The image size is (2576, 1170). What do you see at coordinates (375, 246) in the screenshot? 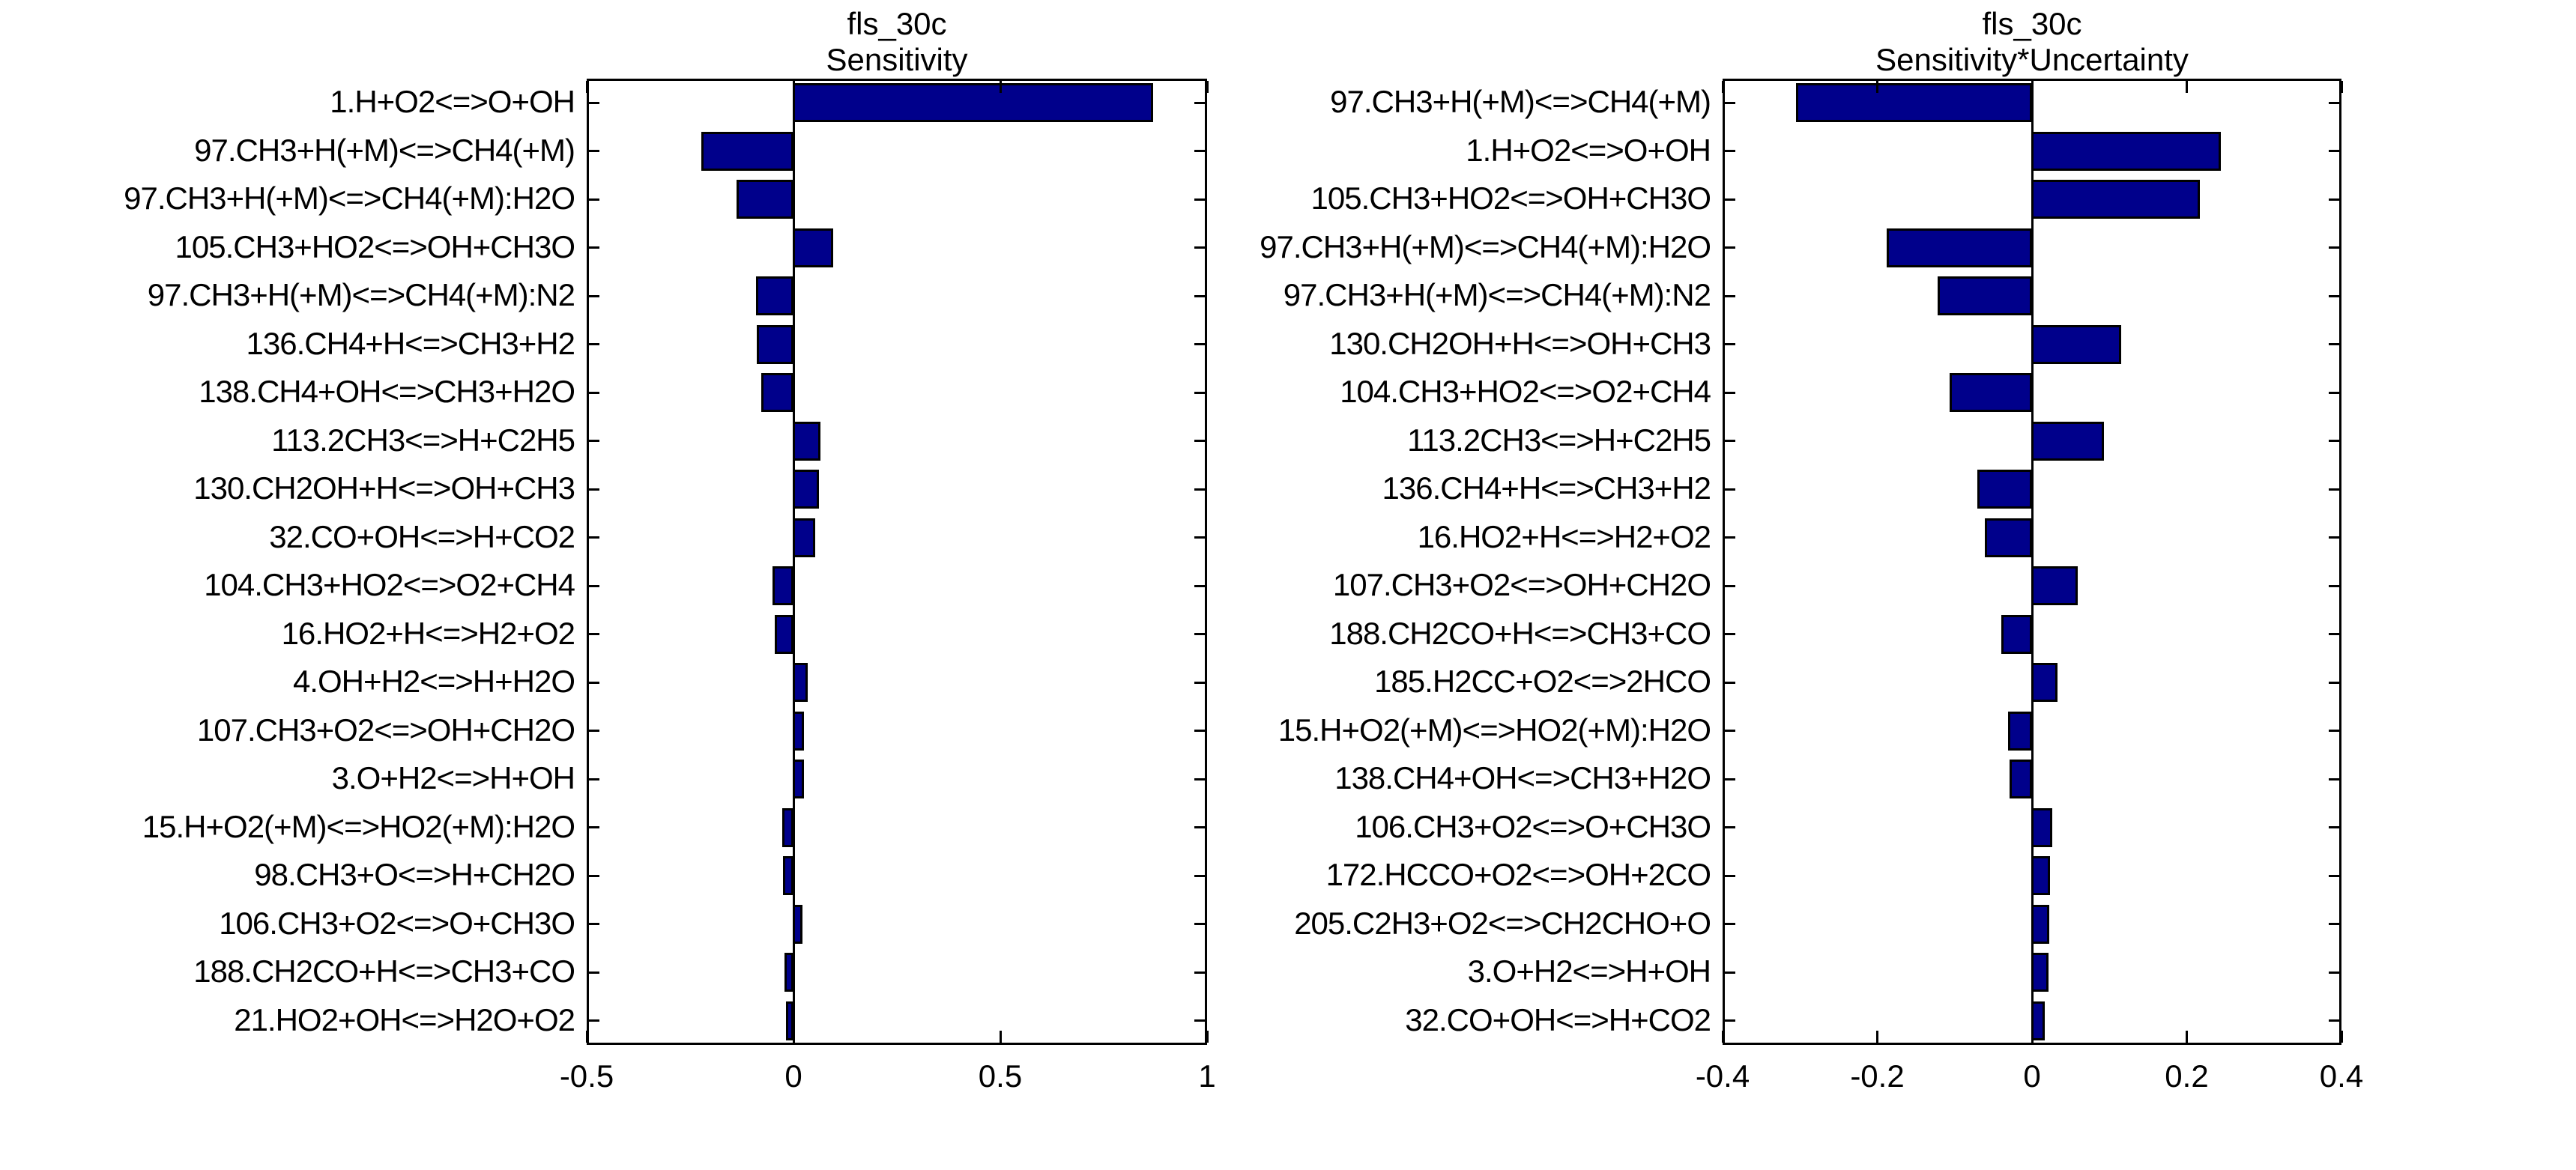
I see `y-axis-label: 105.CH3+HO2<=>OH+CH3O` at bounding box center [375, 246].